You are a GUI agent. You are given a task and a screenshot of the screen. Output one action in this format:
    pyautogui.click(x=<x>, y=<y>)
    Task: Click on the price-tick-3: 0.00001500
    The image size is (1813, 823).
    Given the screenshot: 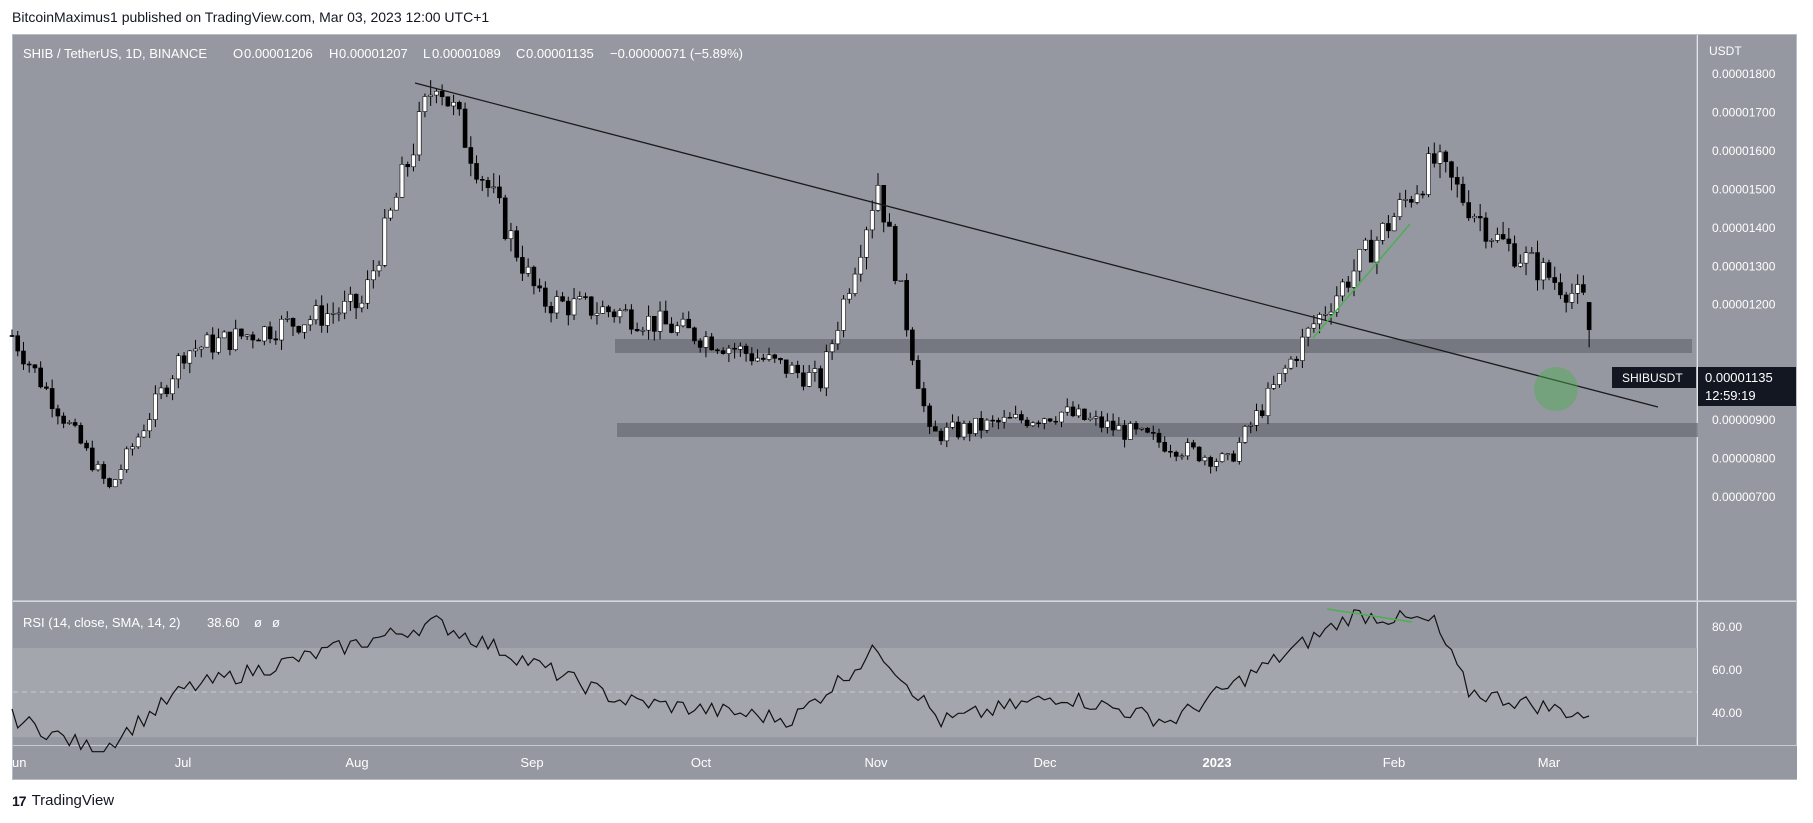 What is the action you would take?
    pyautogui.click(x=1744, y=189)
    